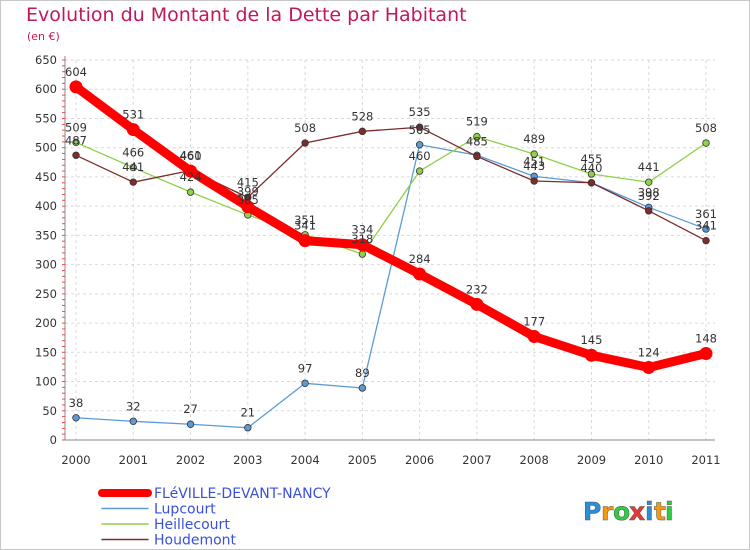 Image resolution: width=750 pixels, height=550 pixels. I want to click on x-tick-label: 2009, so click(591, 460).